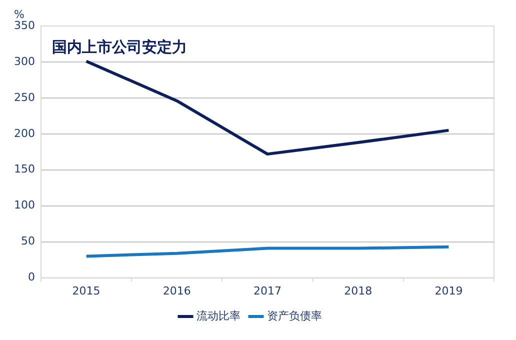  Describe the element at coordinates (19, 14) in the screenshot. I see `y-axis-title: %` at that location.